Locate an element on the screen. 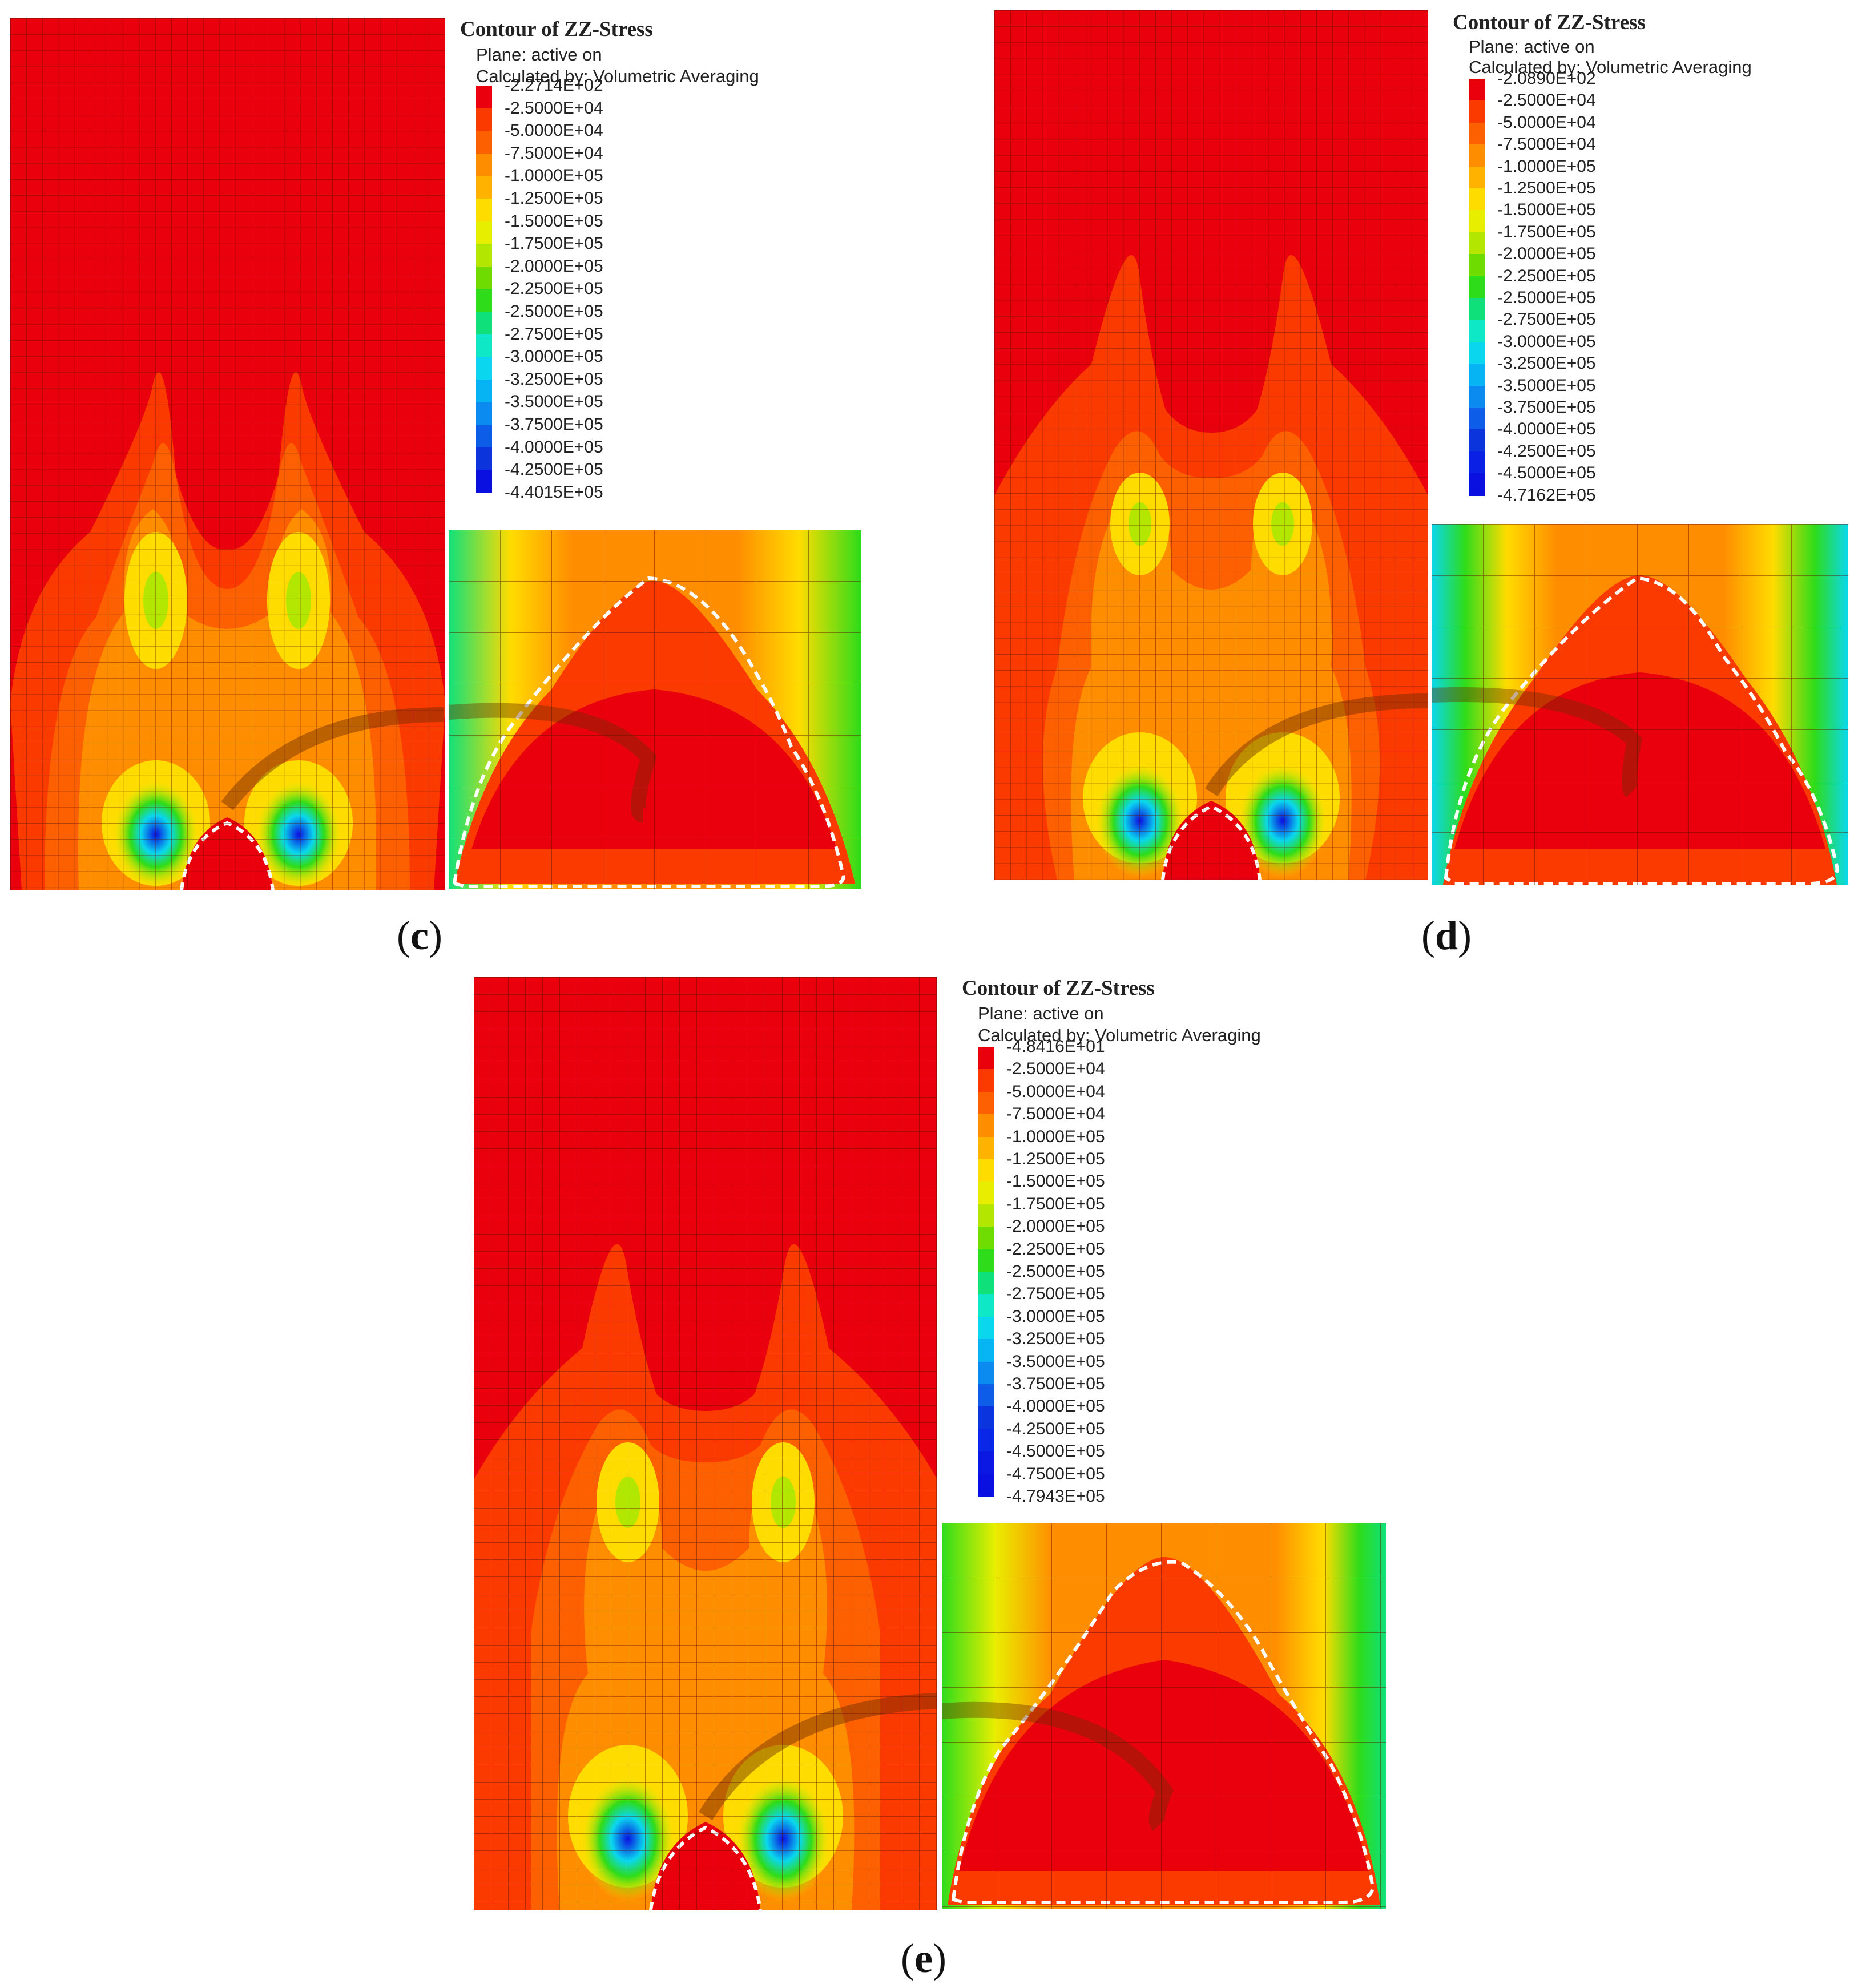  panel-caption: (e) is located at coordinates (923, 1958).